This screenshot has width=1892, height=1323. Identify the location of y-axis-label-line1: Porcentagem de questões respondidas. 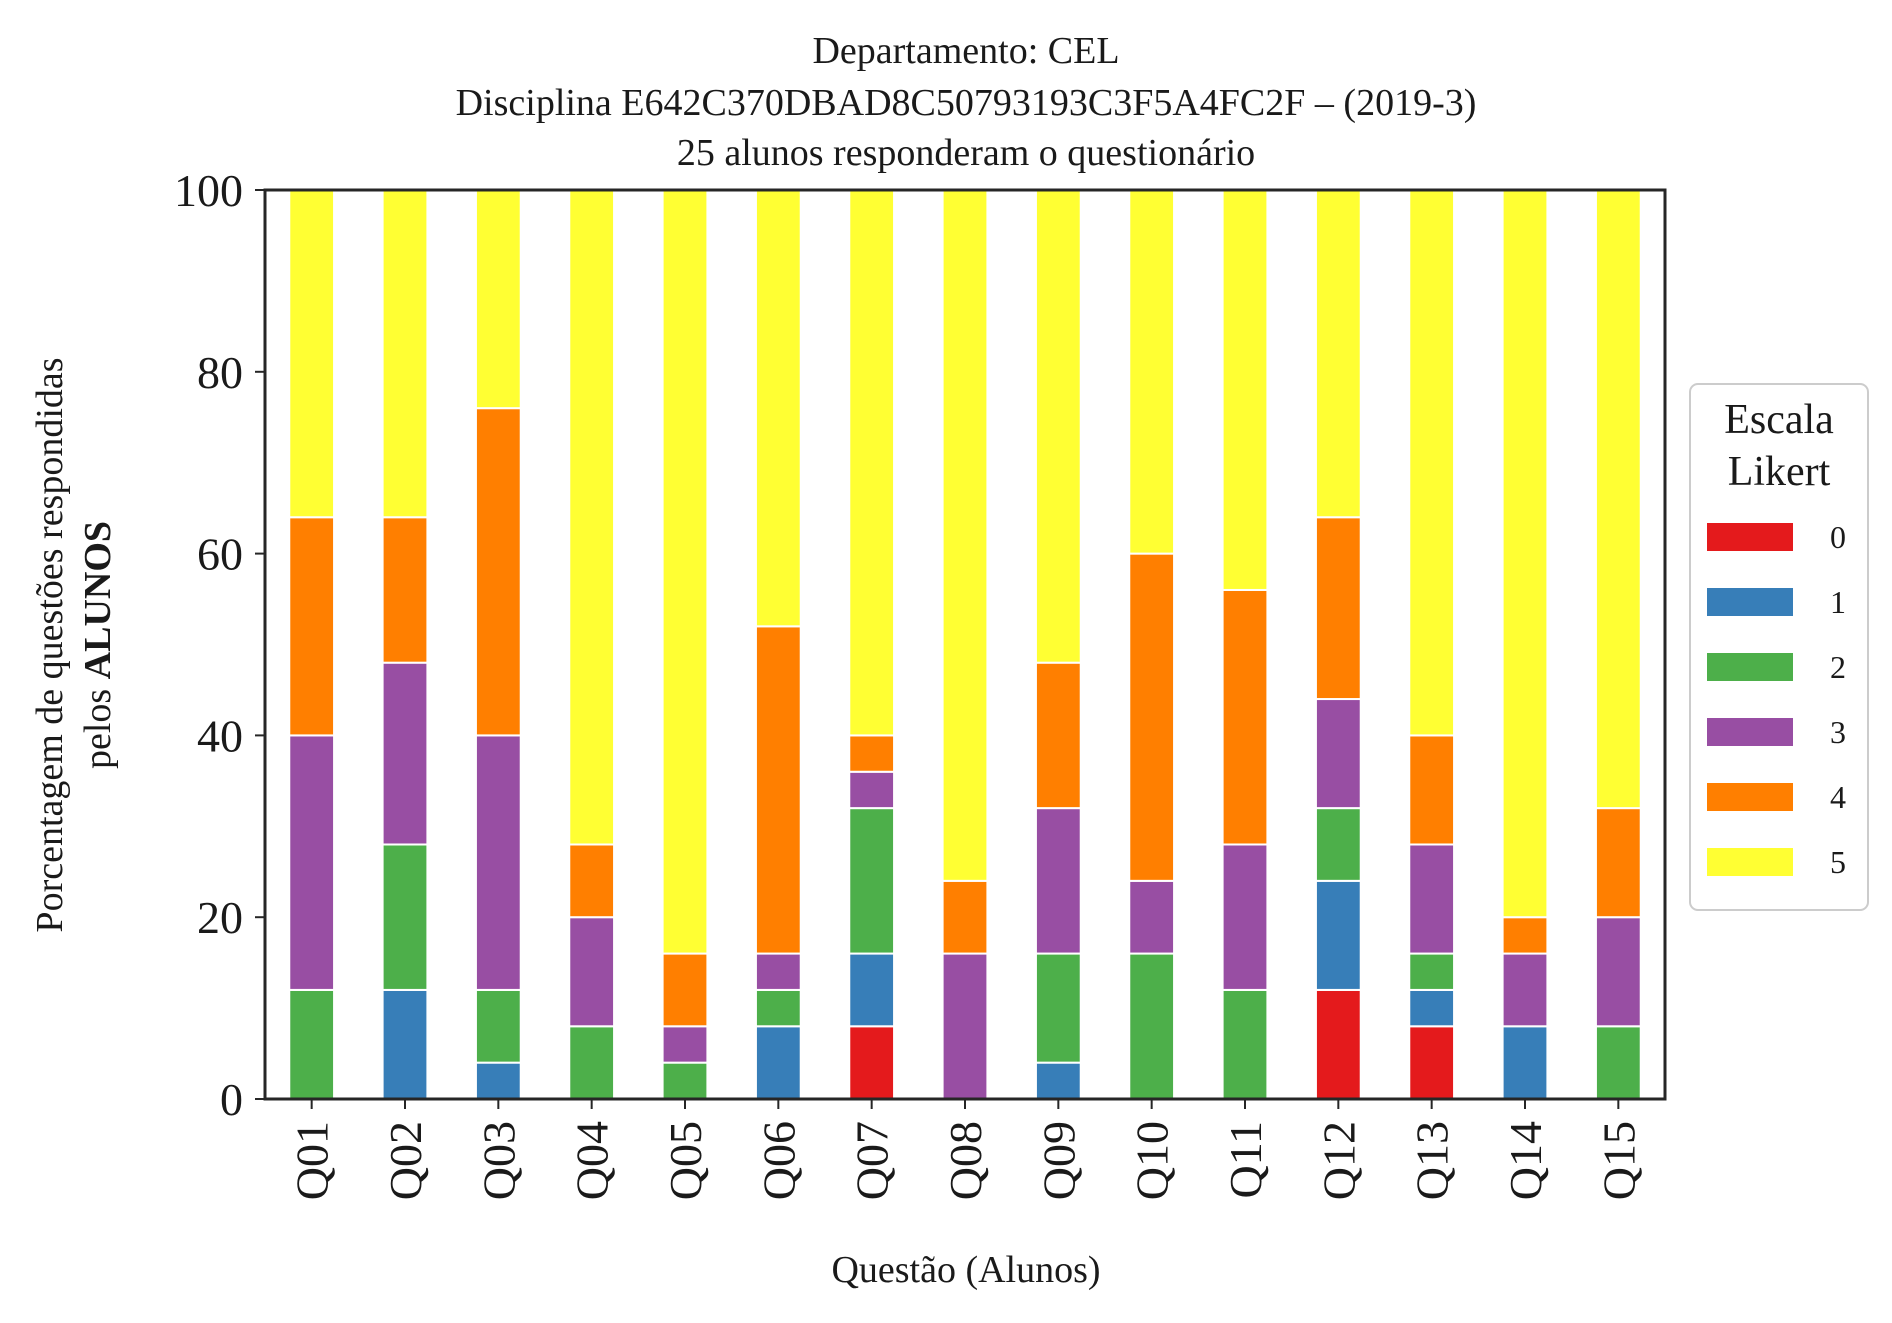
(50, 644).